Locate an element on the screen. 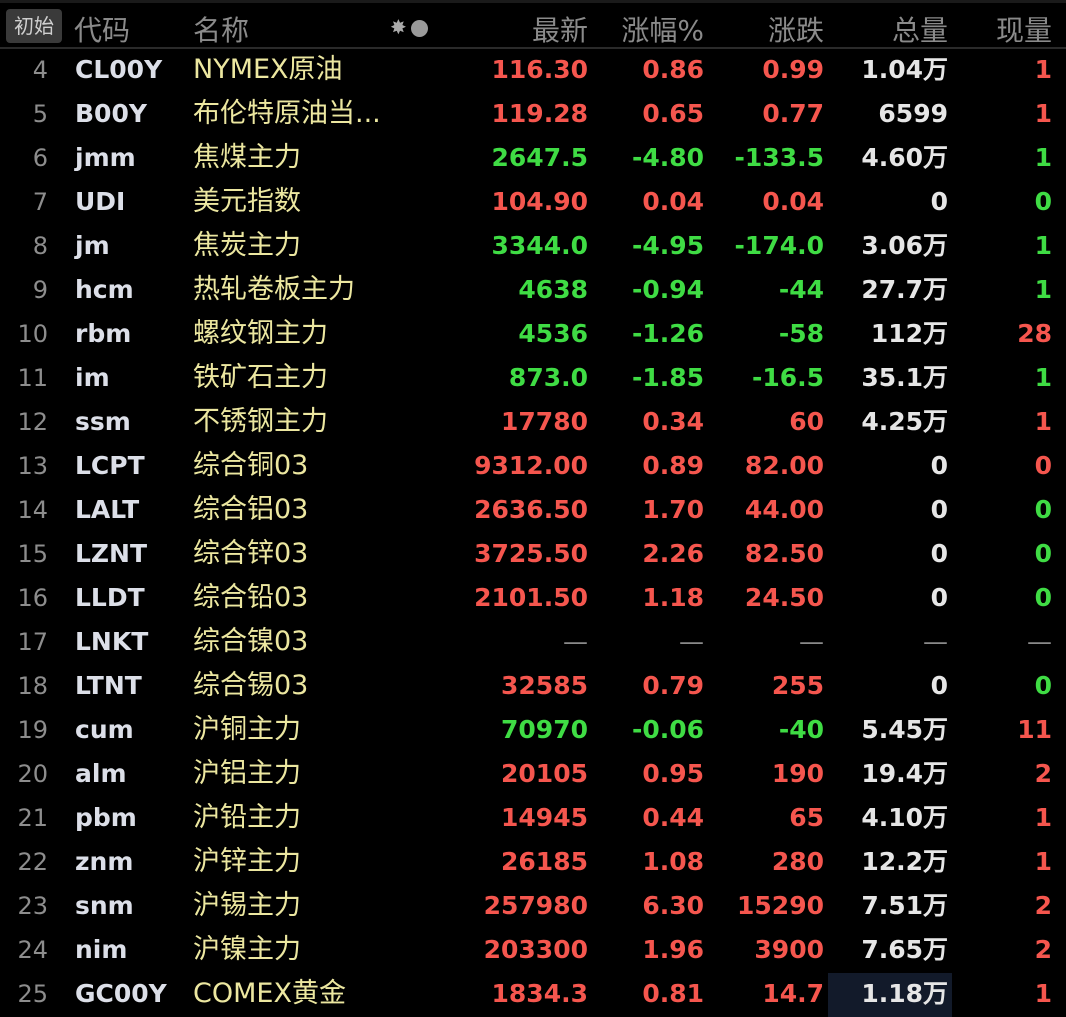  change-percent: — is located at coordinates (691, 641).